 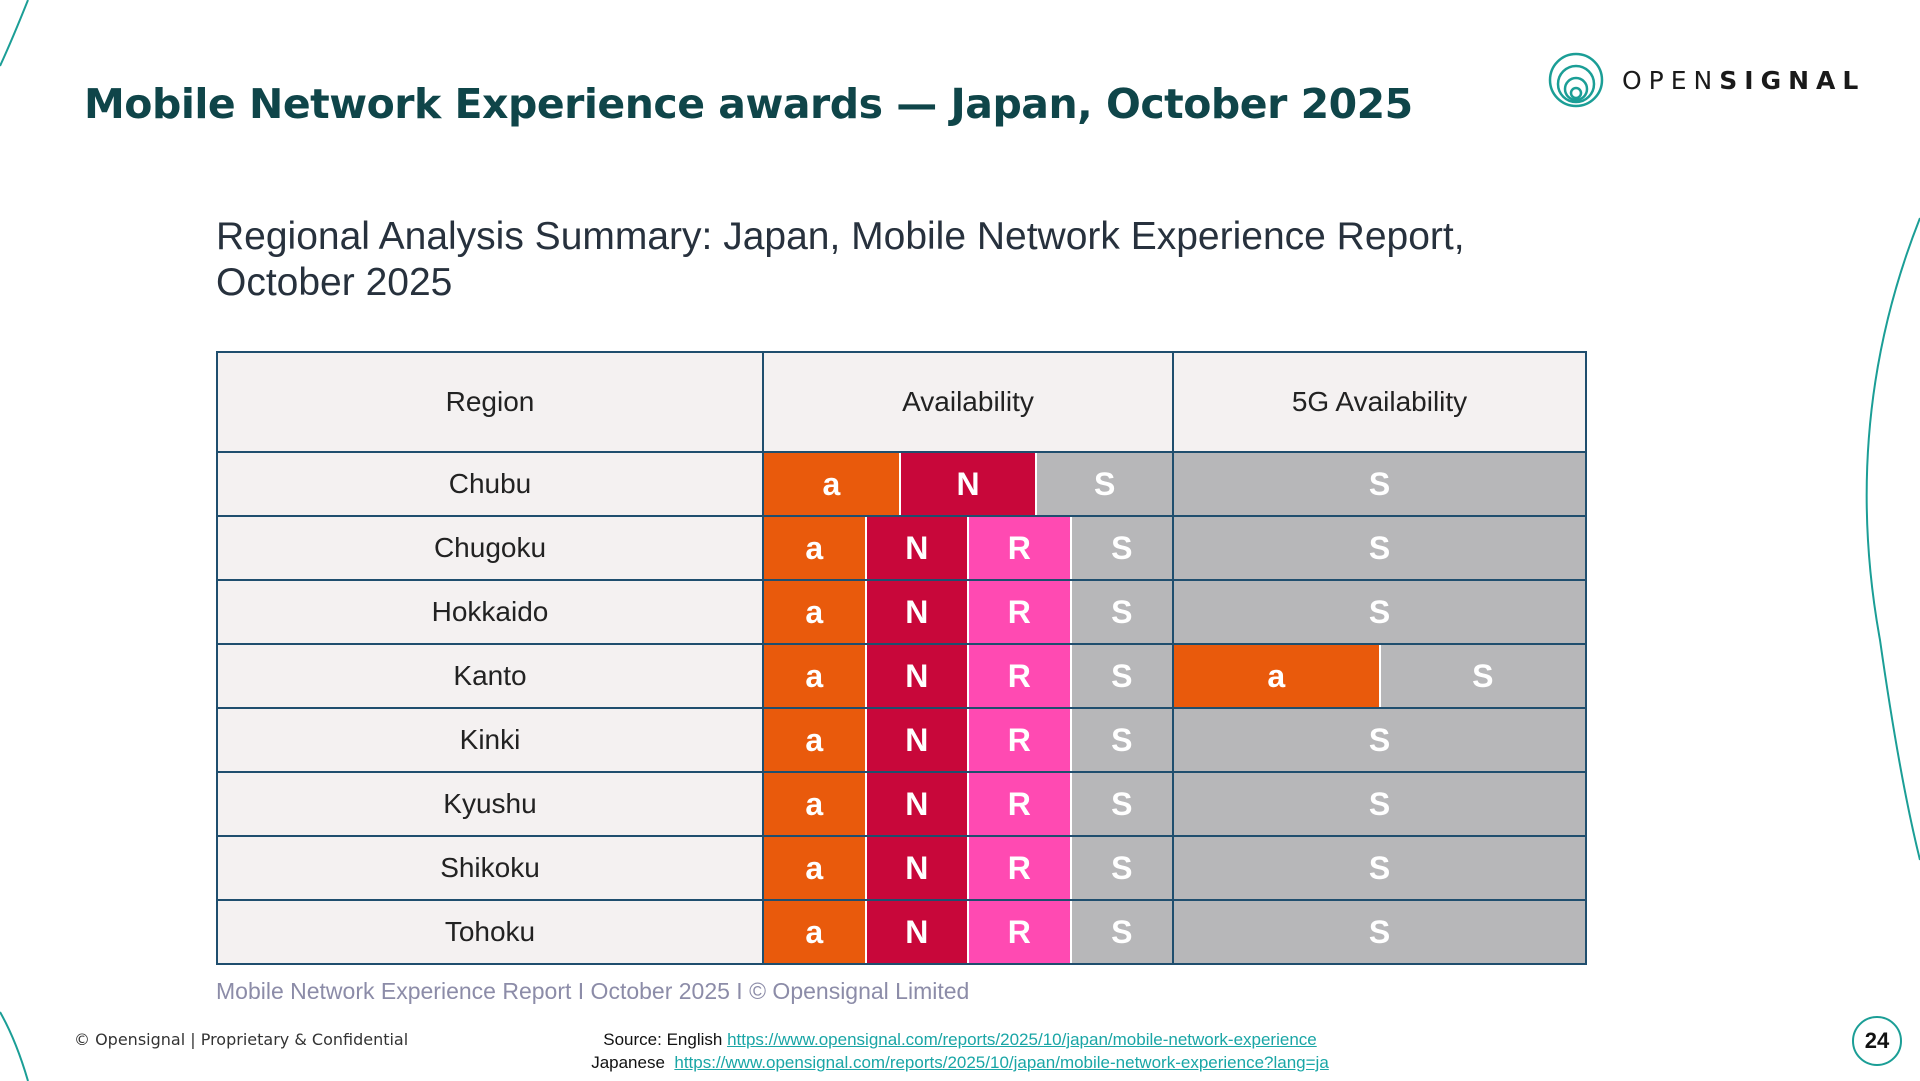 I want to click on table-row: Kinki a N R S S, so click(x=901, y=740).